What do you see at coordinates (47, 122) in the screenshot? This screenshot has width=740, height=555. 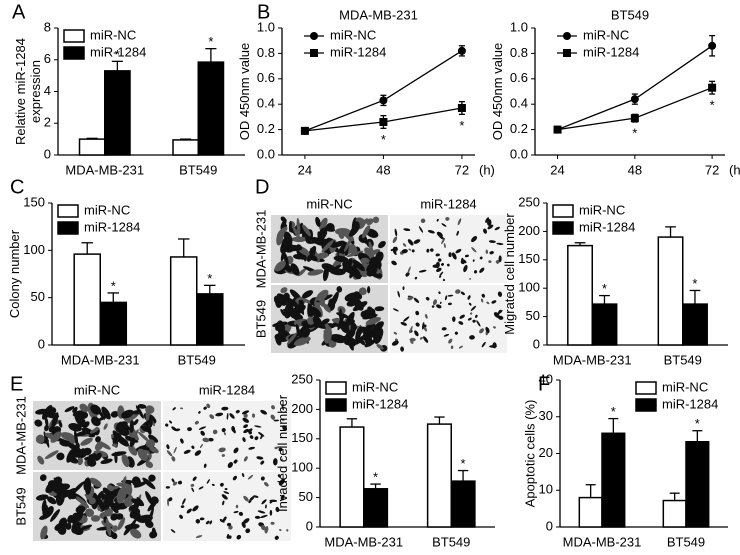 I see `y-tick-label: 2` at bounding box center [47, 122].